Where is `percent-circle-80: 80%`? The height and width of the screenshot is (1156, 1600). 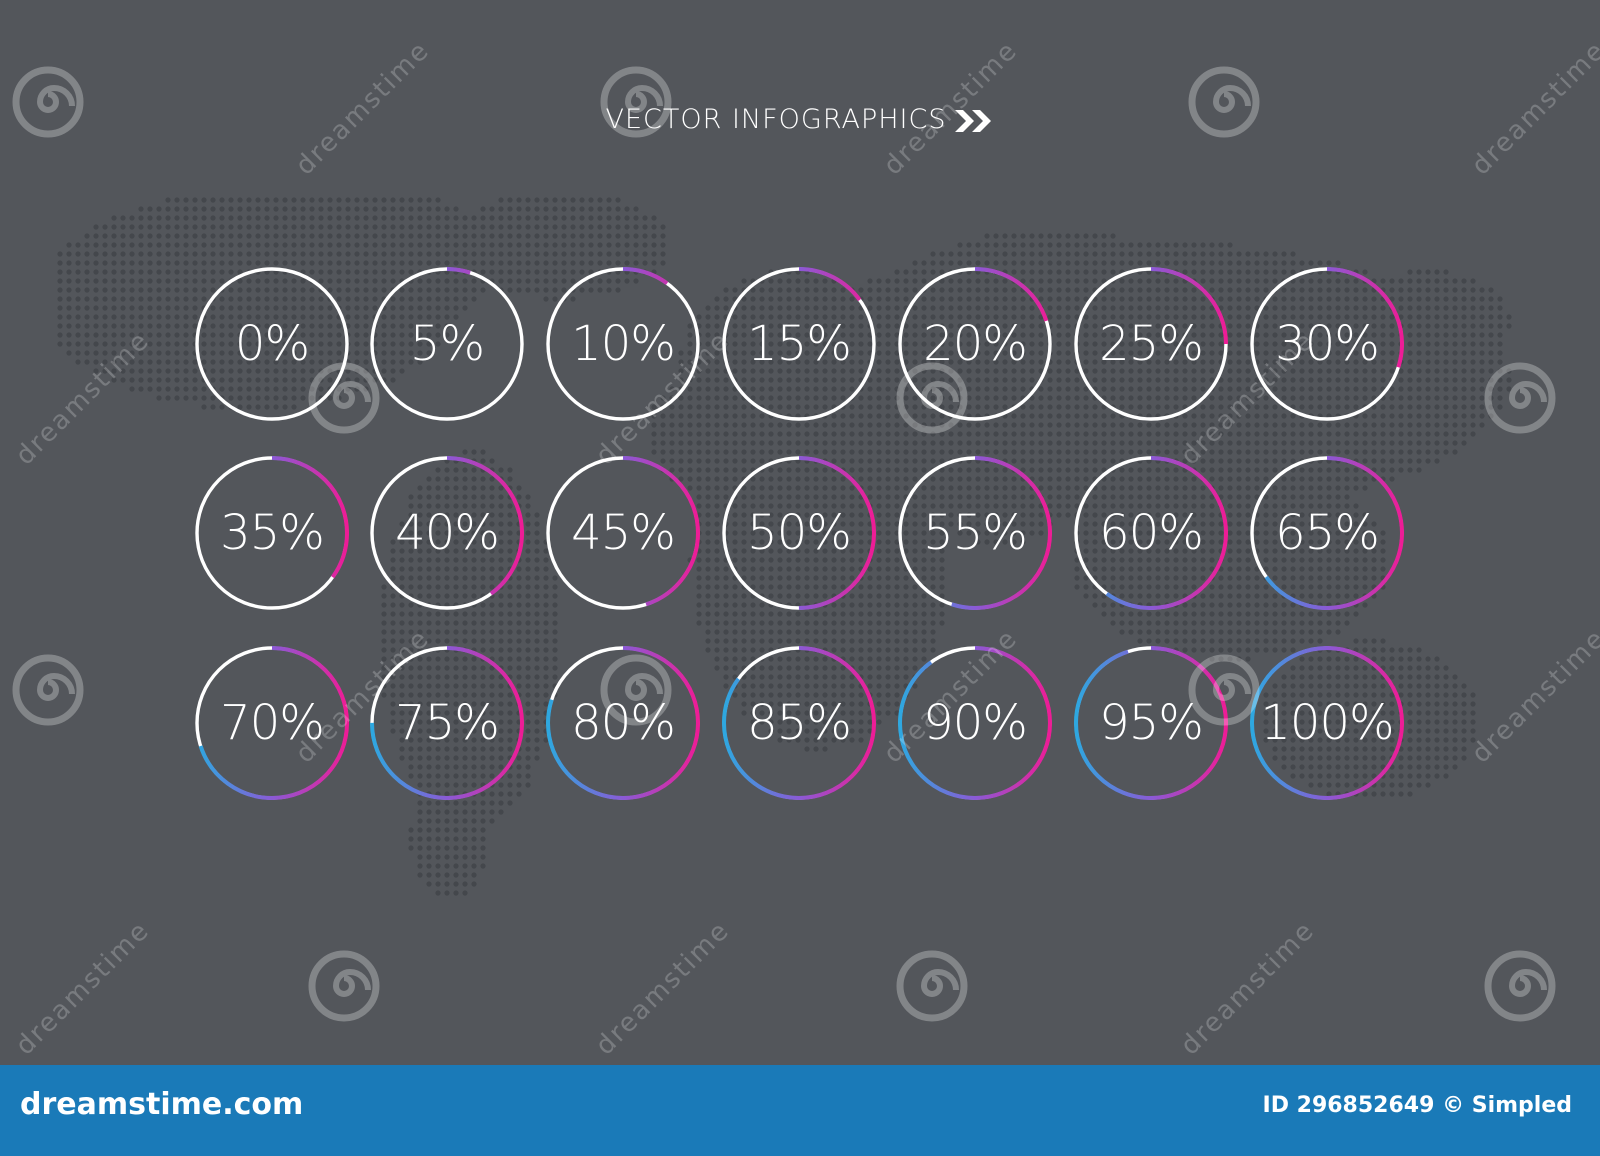
percent-circle-80: 80% is located at coordinates (623, 723).